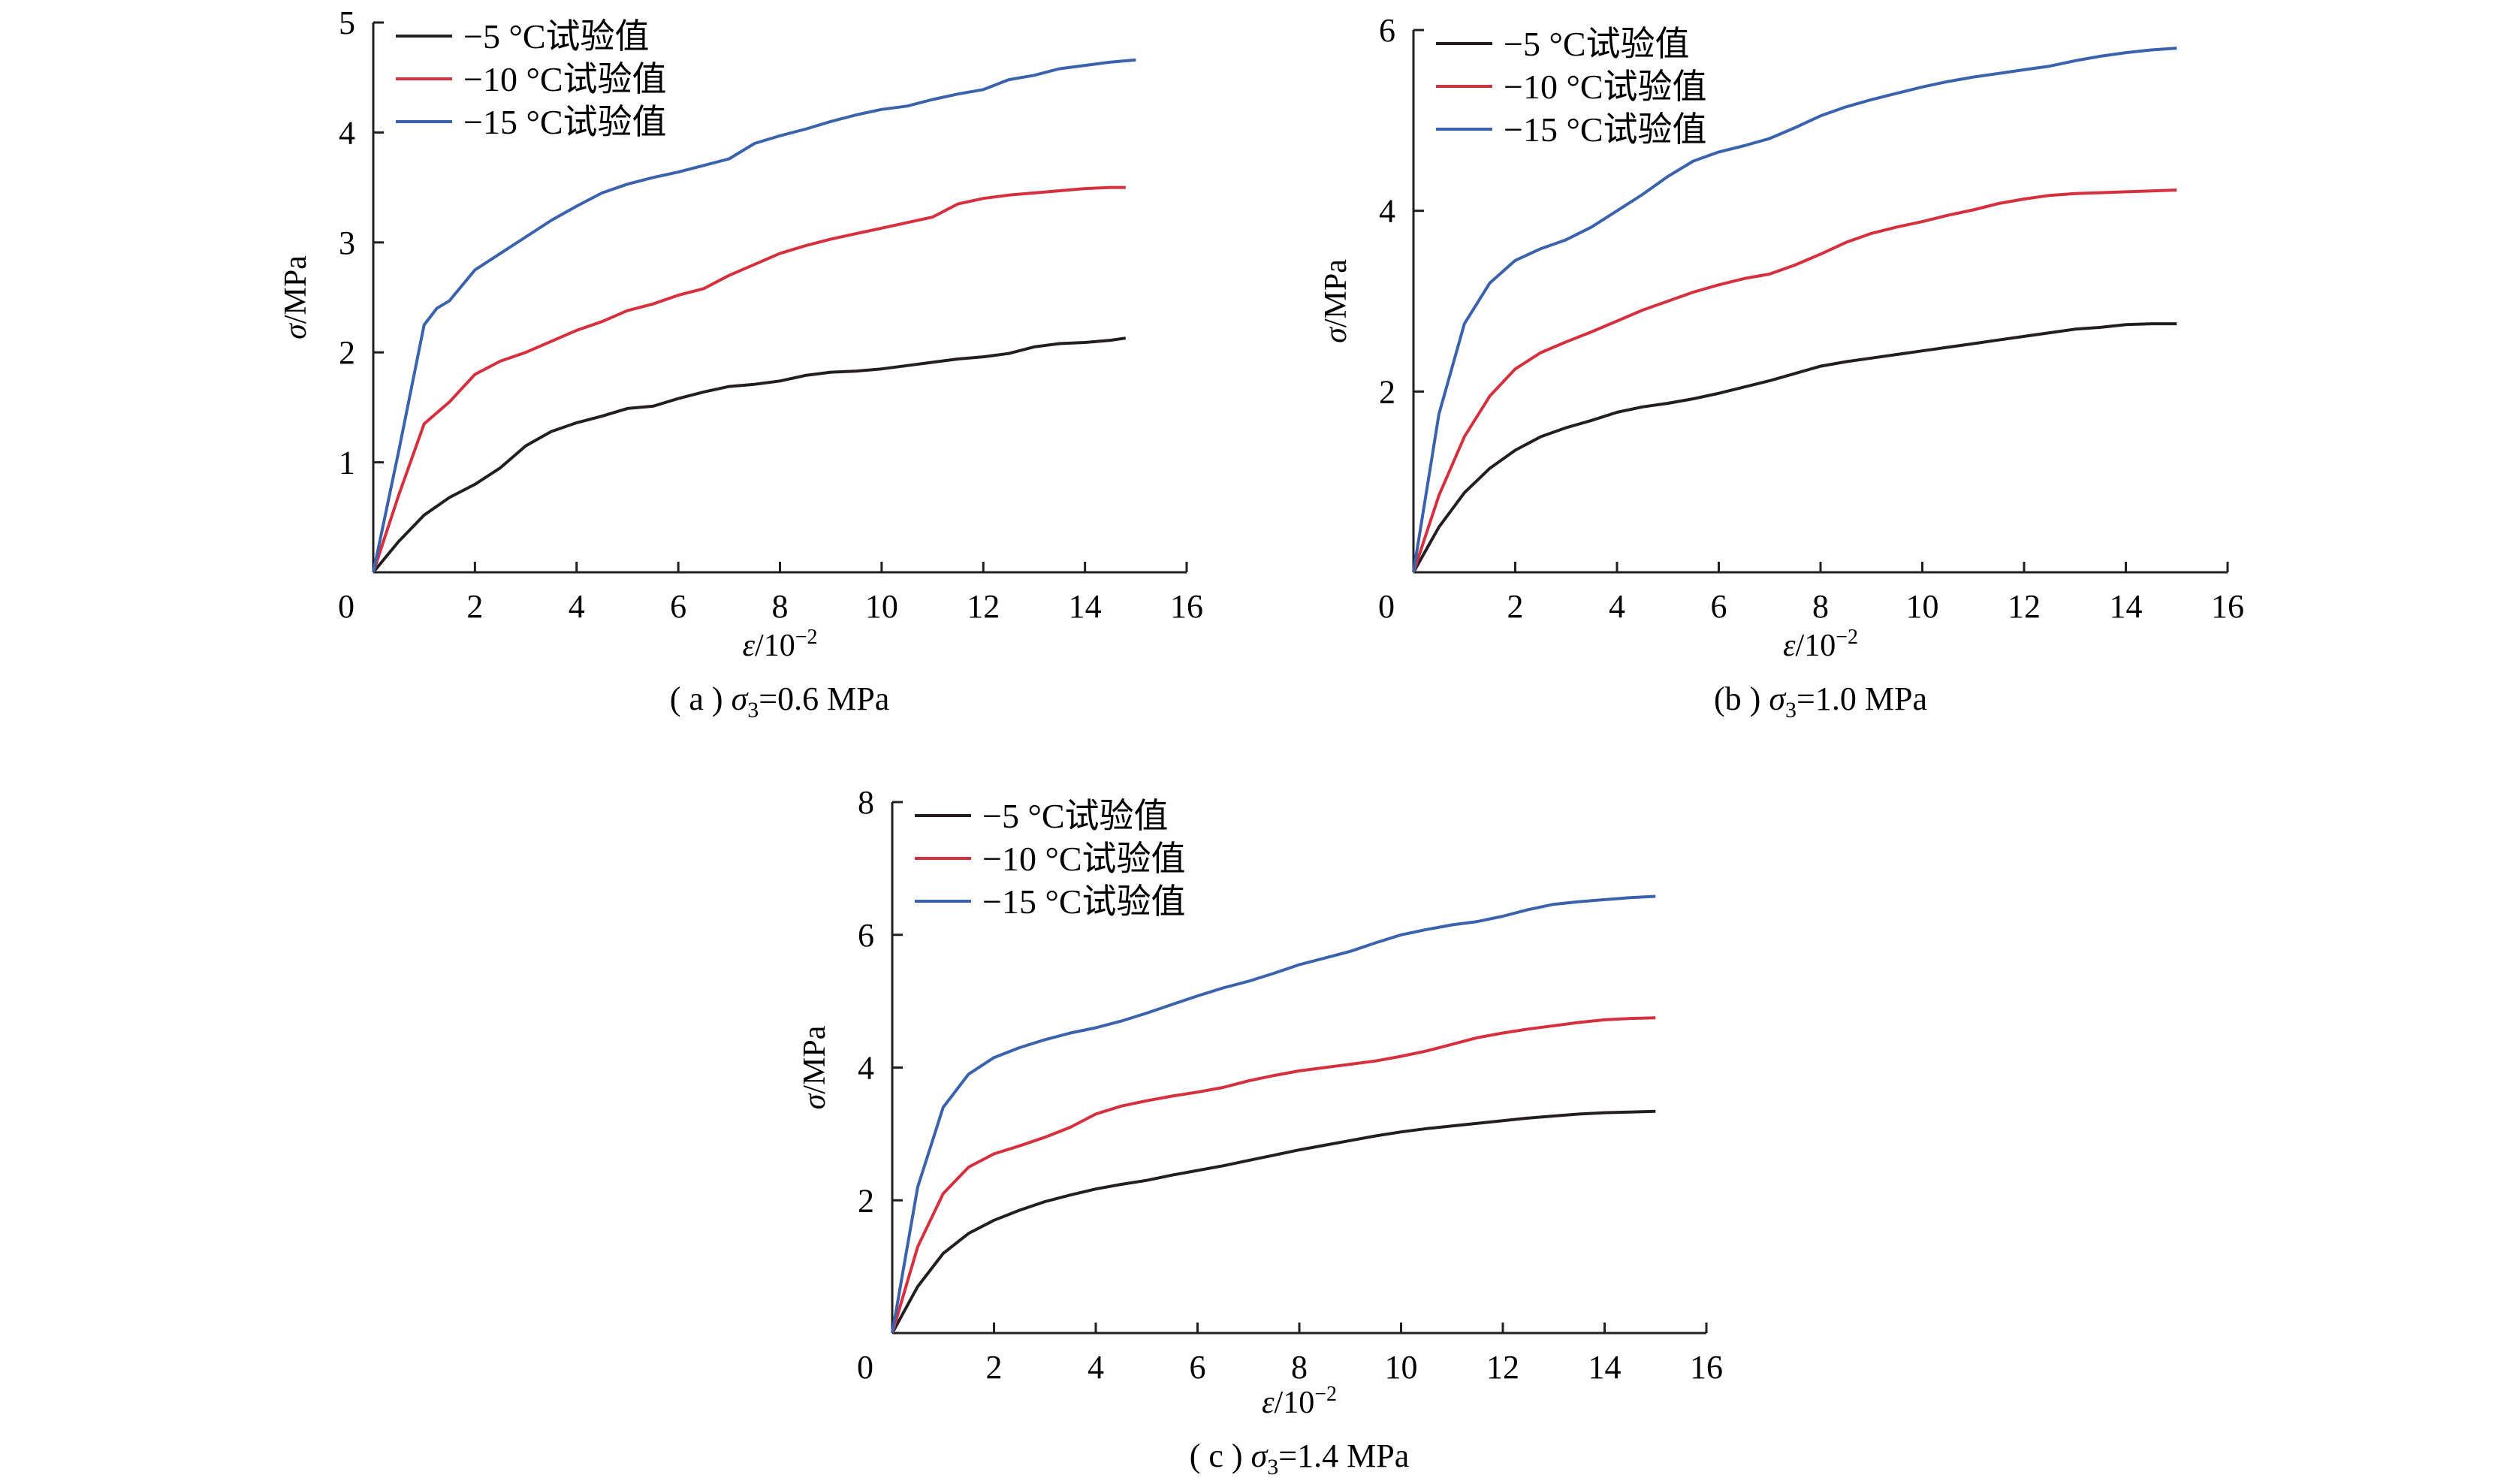  What do you see at coordinates (1344, 1455) in the screenshot?
I see `caption-value: =1.4 MPa` at bounding box center [1344, 1455].